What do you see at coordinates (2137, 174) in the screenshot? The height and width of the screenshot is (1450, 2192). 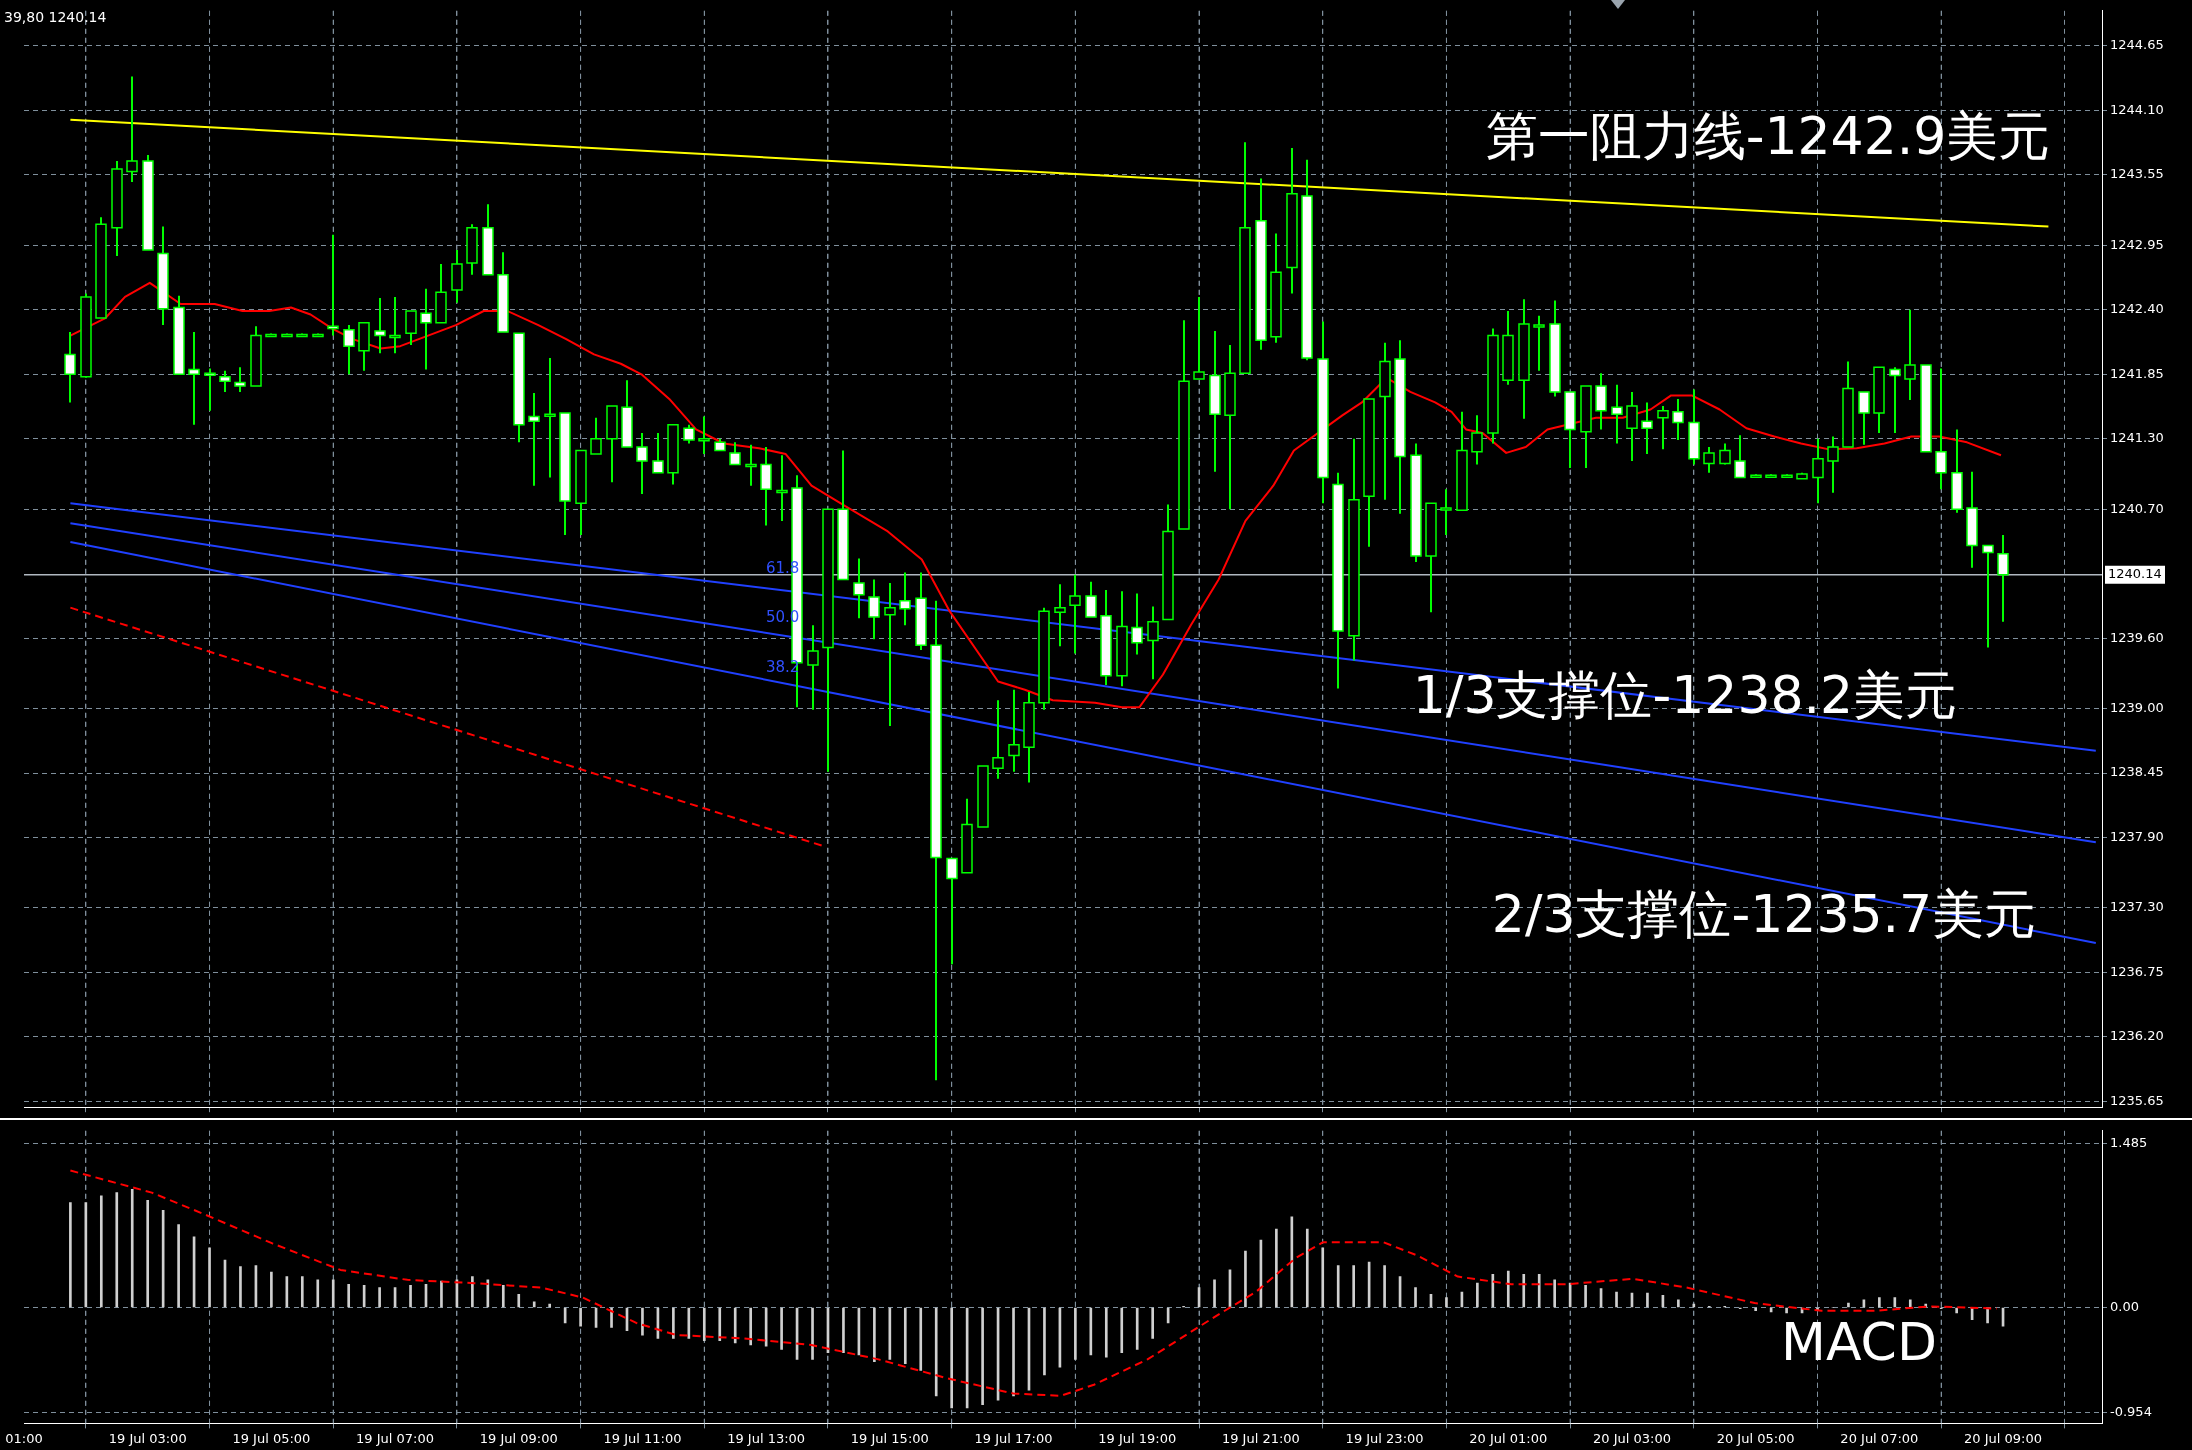 I see `y-tick-label: 1243.55` at bounding box center [2137, 174].